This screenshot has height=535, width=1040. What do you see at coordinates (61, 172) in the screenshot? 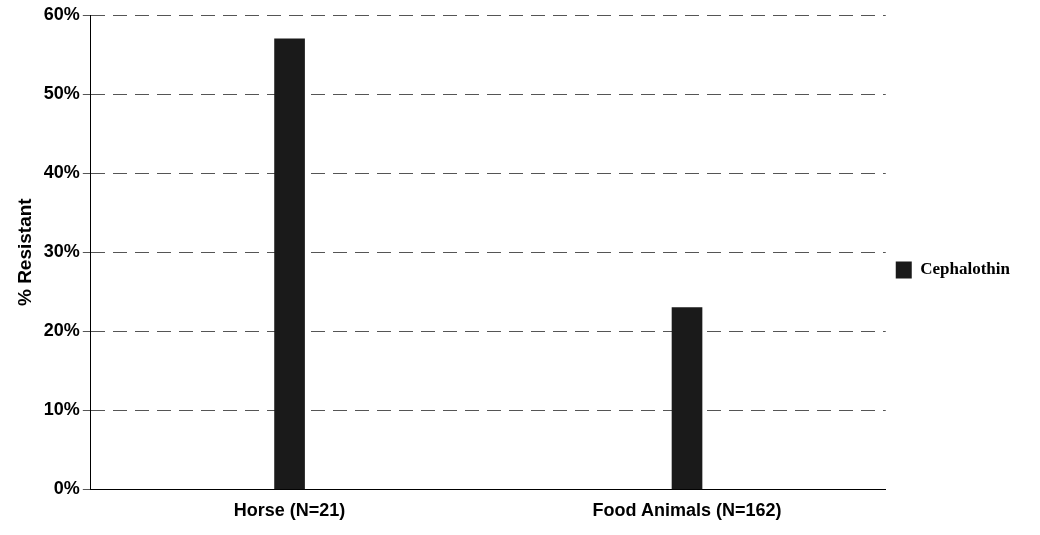
I see `y-tick-label: 40%` at bounding box center [61, 172].